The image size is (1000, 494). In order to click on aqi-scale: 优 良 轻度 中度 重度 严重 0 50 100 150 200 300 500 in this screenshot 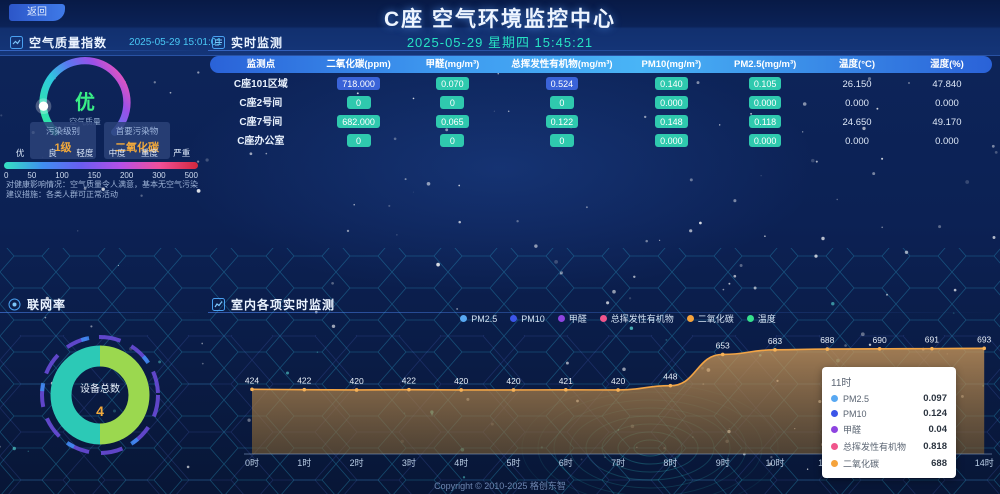, I will do `click(101, 163)`.